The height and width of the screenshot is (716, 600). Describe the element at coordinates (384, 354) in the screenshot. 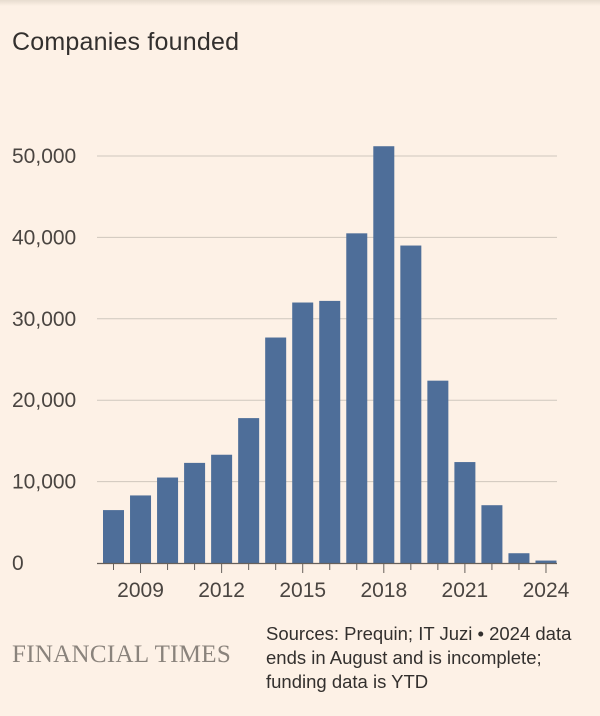

I see `bar-2018` at that location.